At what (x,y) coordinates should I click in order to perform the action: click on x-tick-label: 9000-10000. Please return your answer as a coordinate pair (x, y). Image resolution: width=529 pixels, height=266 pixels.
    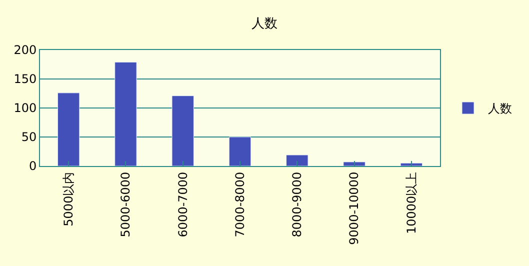
    Looking at the image, I should click on (354, 208).